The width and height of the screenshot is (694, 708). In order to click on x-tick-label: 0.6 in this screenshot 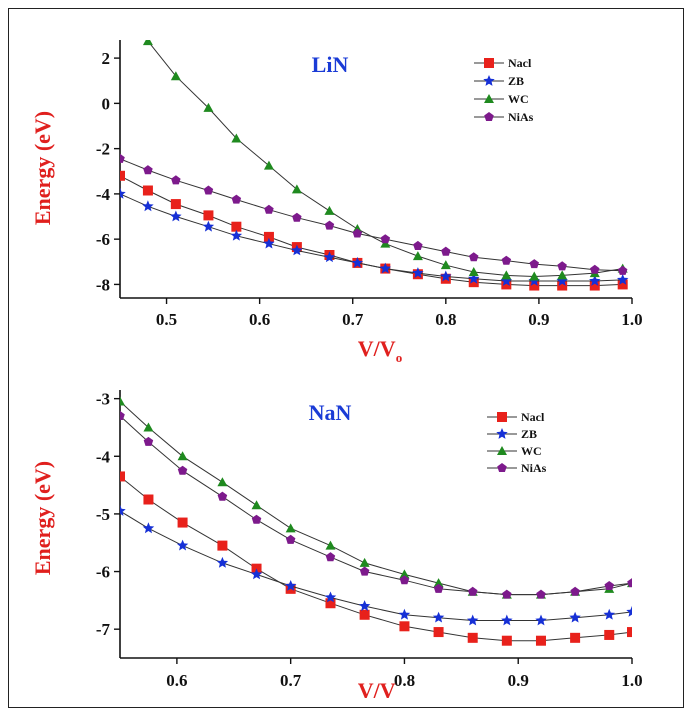, I will do `click(259, 319)`.